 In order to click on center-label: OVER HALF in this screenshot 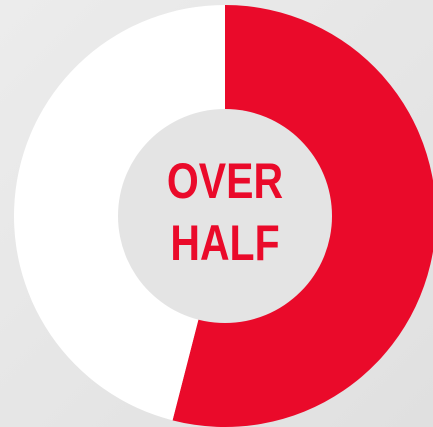, I will do `click(225, 212)`.